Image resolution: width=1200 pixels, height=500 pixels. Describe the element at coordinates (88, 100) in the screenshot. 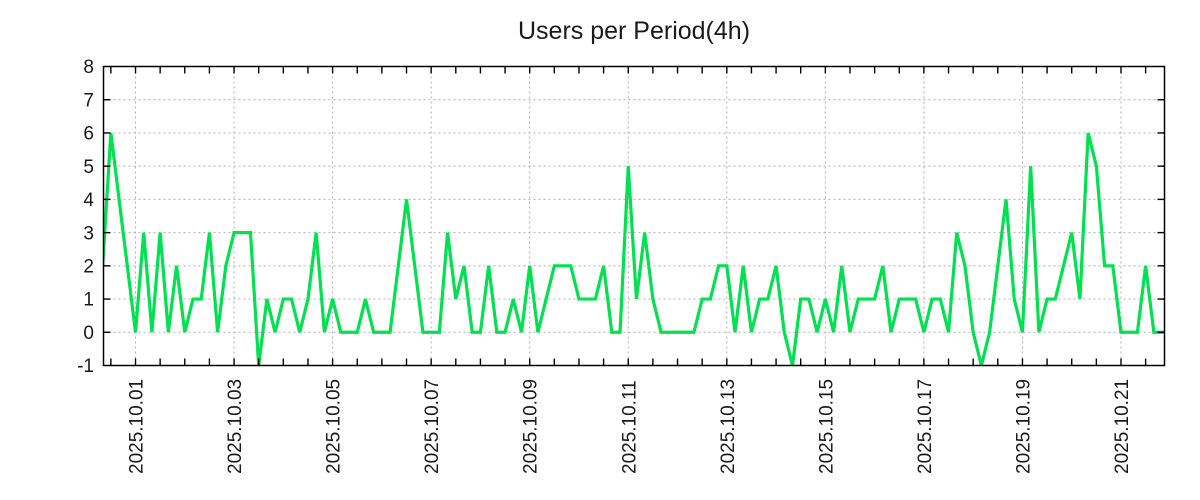

I see `y-tick-label: 7` at that location.